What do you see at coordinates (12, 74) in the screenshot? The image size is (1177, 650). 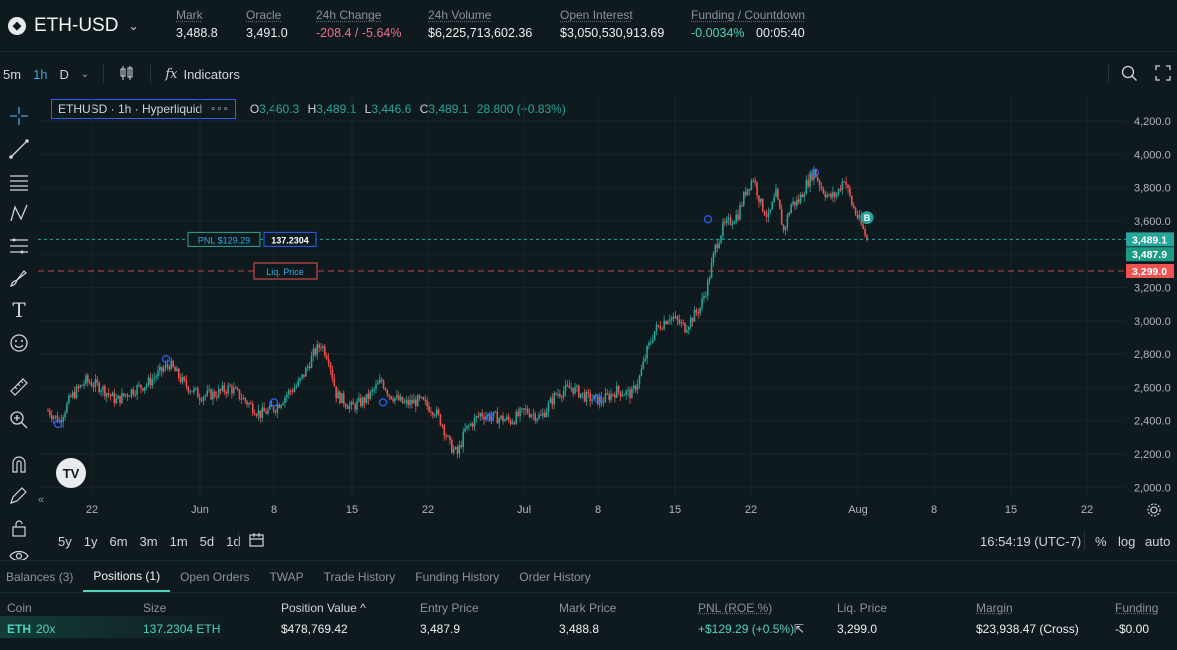 I see `interval-5m: 5m` at bounding box center [12, 74].